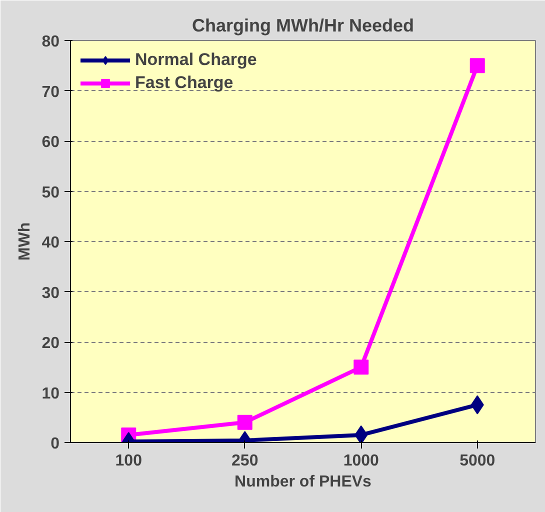  What do you see at coordinates (478, 461) in the screenshot?
I see `x-tick-label: 5000` at bounding box center [478, 461].